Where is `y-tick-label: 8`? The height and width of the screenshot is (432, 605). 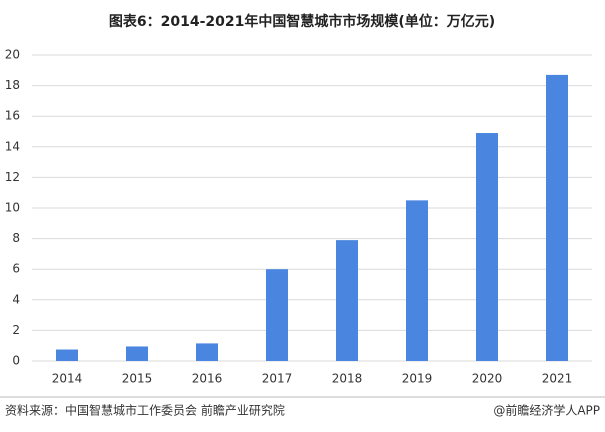
y-tick-label: 8 is located at coordinates (16, 238).